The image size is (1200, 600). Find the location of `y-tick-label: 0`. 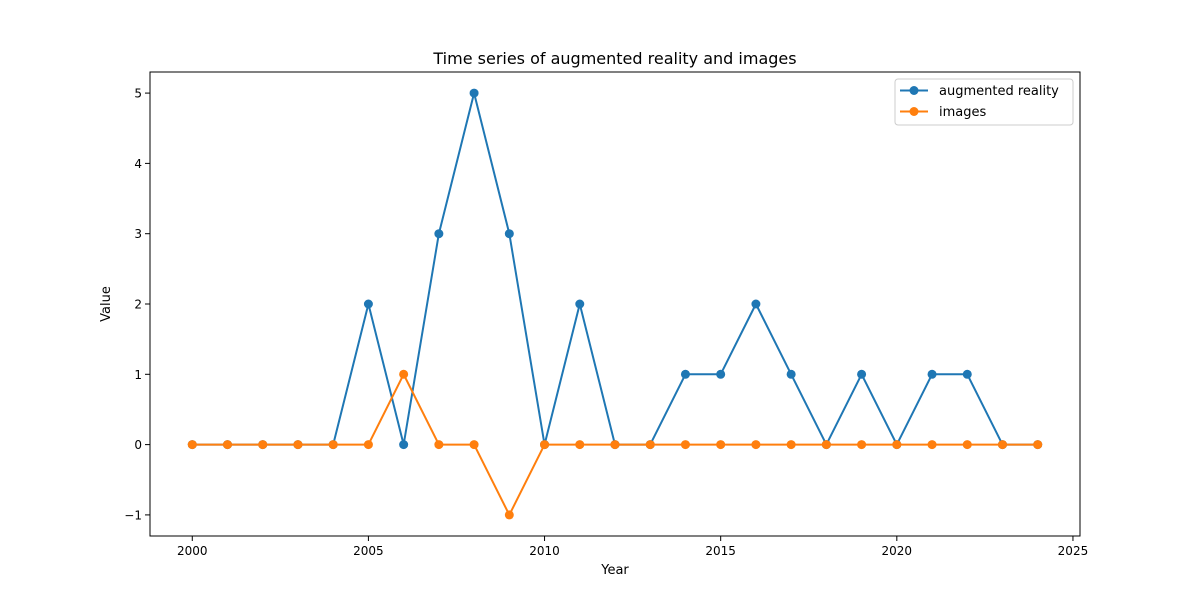

y-tick-label: 0 is located at coordinates (138, 445).